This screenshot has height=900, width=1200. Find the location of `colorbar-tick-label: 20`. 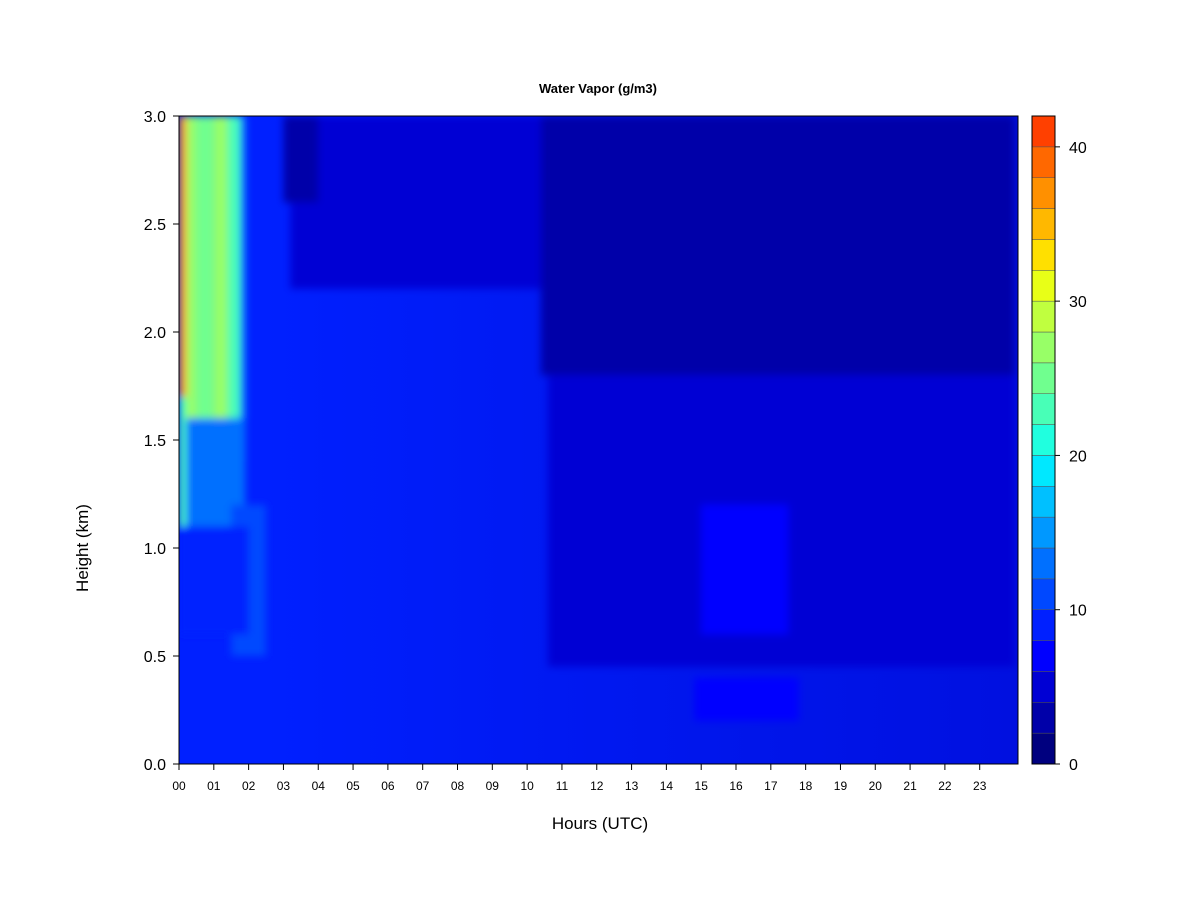

colorbar-tick-label: 20 is located at coordinates (1078, 456).